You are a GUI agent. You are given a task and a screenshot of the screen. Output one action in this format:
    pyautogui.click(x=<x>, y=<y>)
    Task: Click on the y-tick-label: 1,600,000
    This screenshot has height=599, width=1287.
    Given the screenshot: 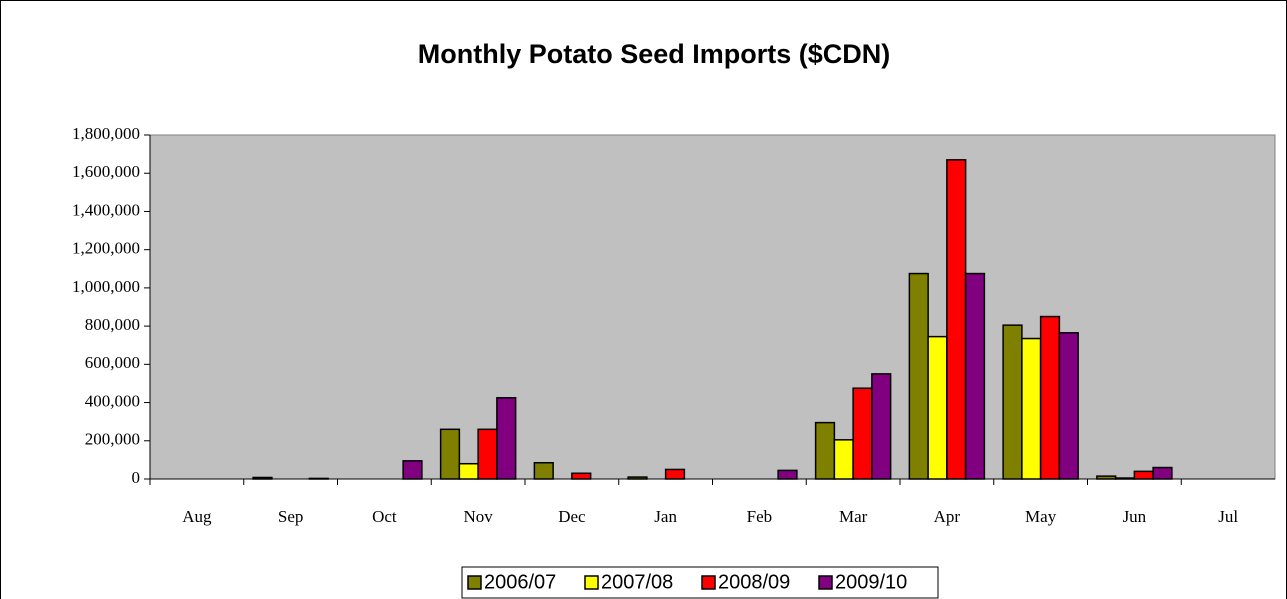 What is the action you would take?
    pyautogui.click(x=106, y=171)
    